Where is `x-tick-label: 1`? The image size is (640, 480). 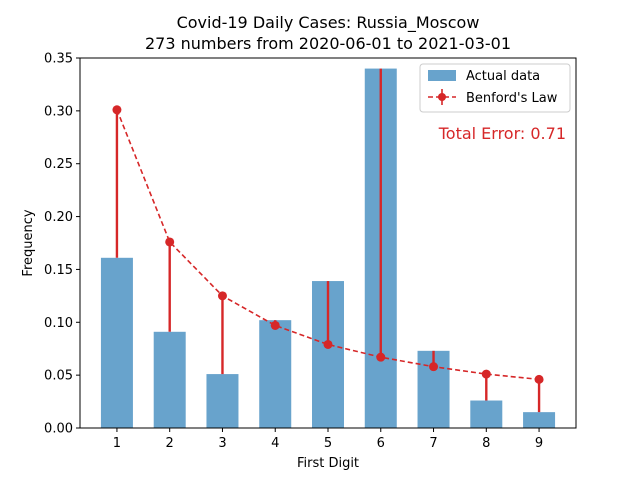
x-tick-label: 1 is located at coordinates (117, 443).